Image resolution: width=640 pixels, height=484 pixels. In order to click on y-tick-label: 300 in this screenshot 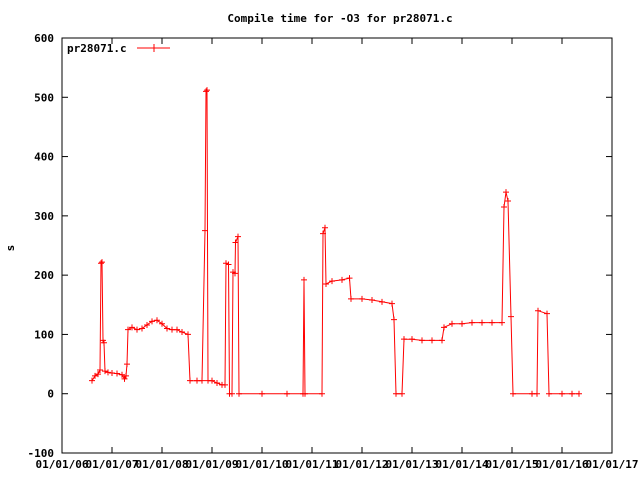, I will do `click(44, 216)`.